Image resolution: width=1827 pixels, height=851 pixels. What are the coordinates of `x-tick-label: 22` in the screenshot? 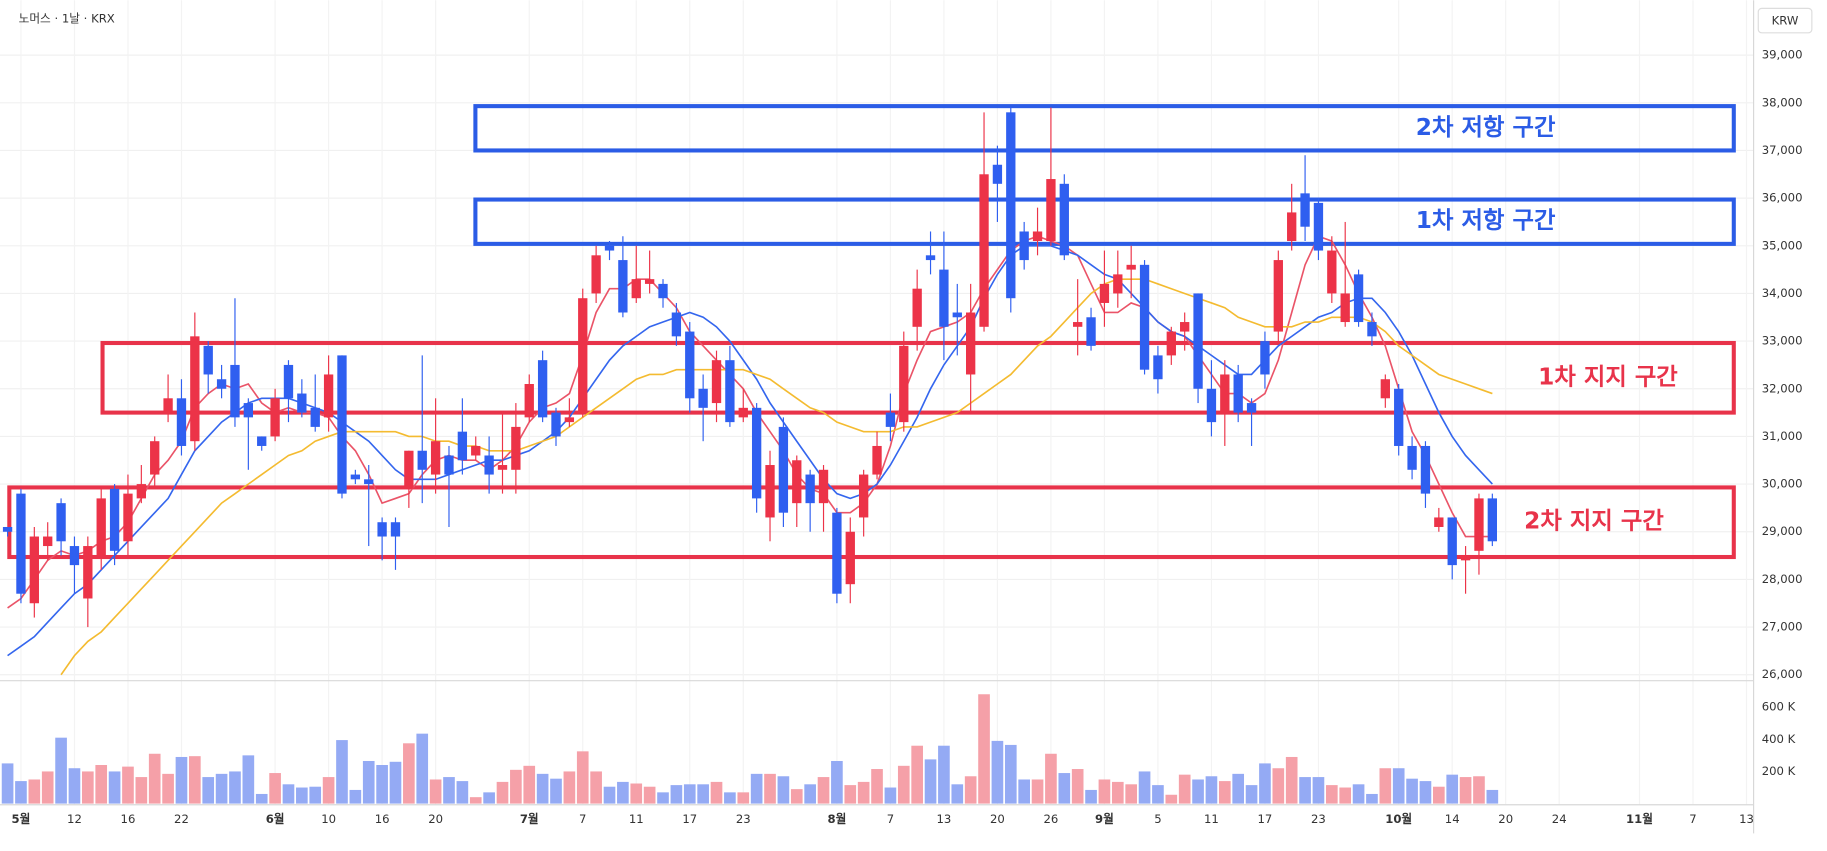 It's located at (181, 819).